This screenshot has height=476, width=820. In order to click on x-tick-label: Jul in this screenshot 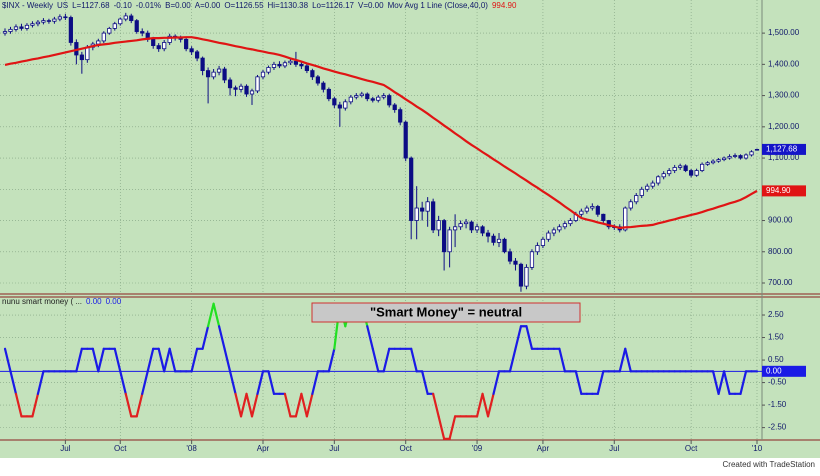, I will do `click(334, 448)`.